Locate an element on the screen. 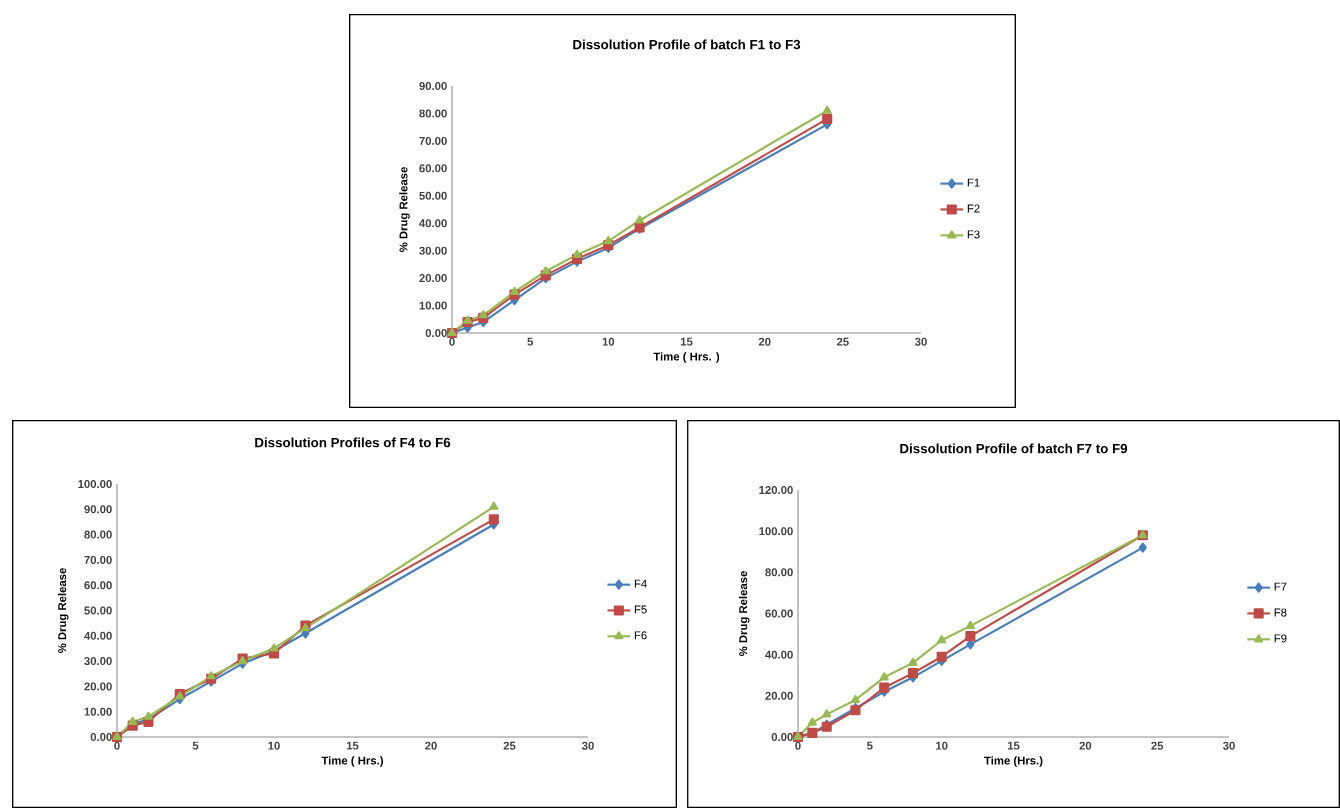 The image size is (1340, 808). x-axis-title: Time (Hrs.) is located at coordinates (1013, 761).